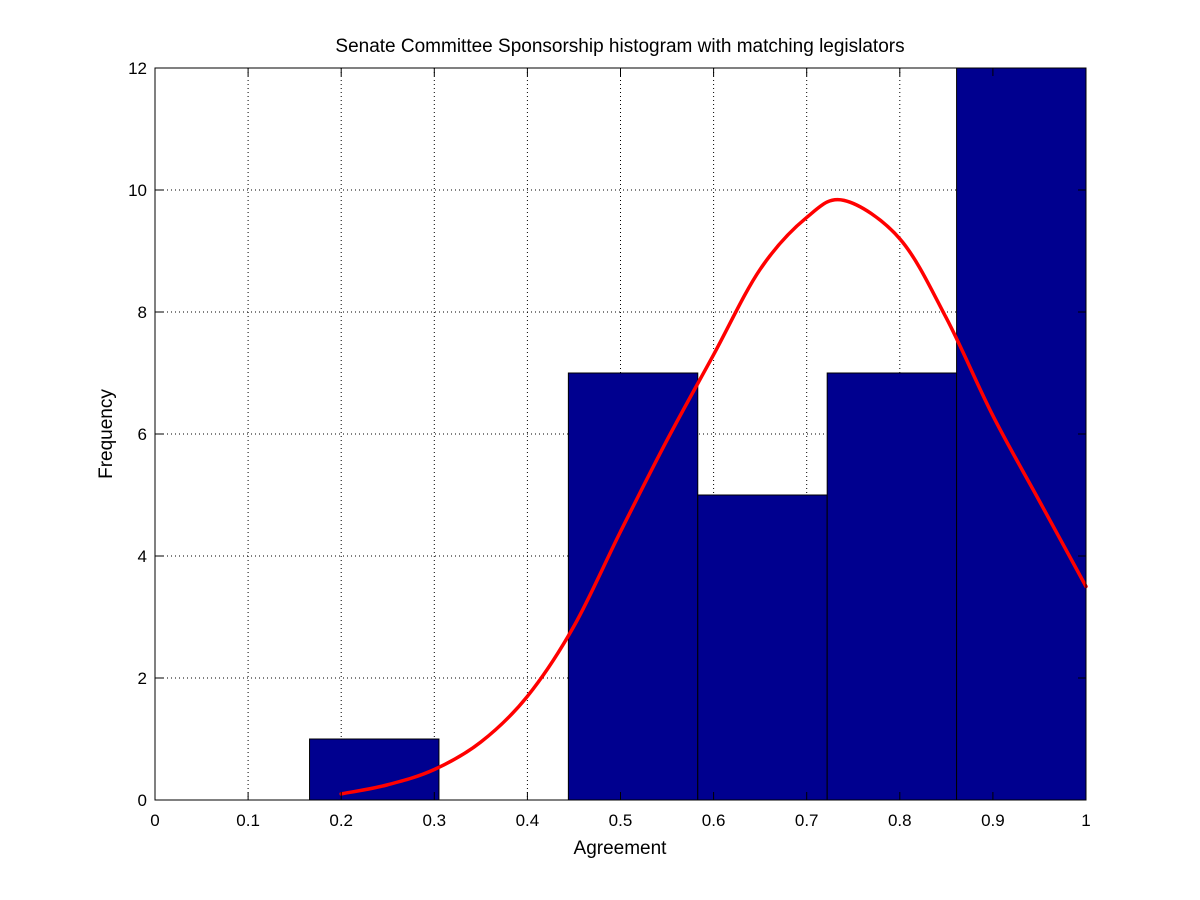 The image size is (1200, 900). What do you see at coordinates (142, 556) in the screenshot?
I see `y-tick-label: 4` at bounding box center [142, 556].